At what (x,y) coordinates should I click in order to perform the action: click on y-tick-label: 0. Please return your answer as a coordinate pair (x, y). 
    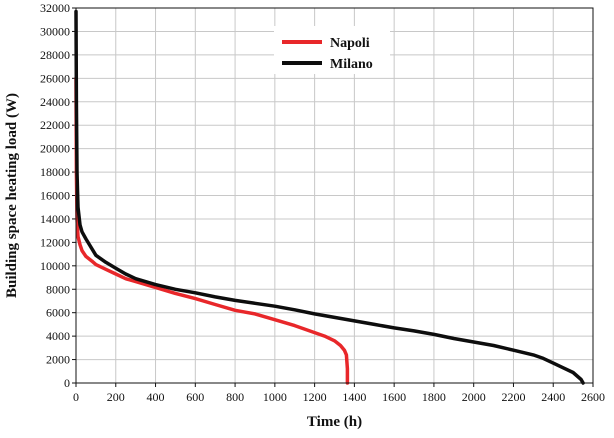
    Looking at the image, I should click on (67, 383).